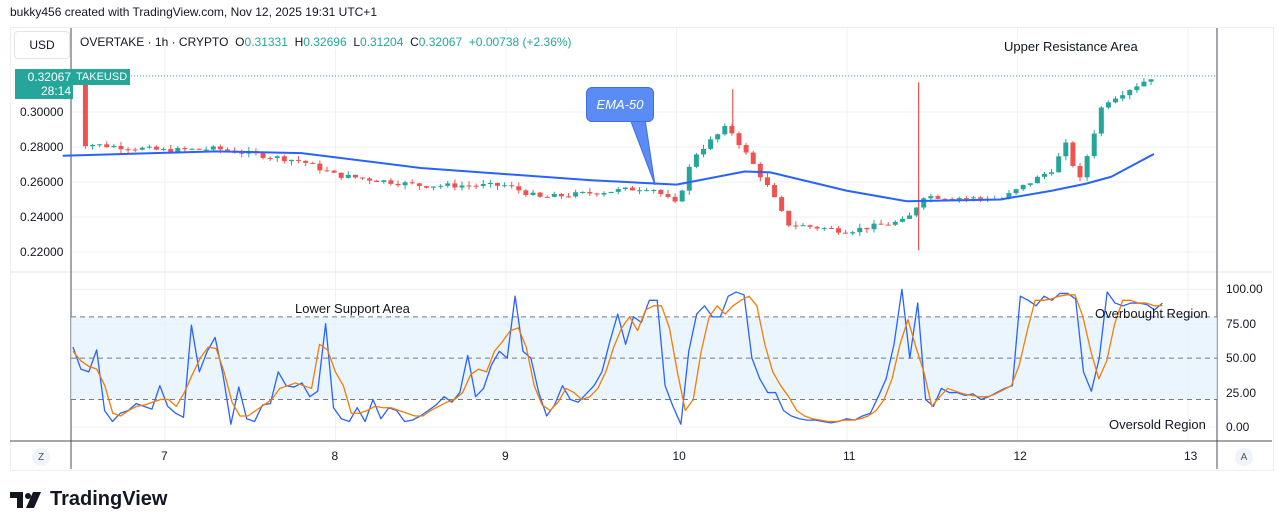  What do you see at coordinates (42, 112) in the screenshot?
I see `price-tick: 0.30000` at bounding box center [42, 112].